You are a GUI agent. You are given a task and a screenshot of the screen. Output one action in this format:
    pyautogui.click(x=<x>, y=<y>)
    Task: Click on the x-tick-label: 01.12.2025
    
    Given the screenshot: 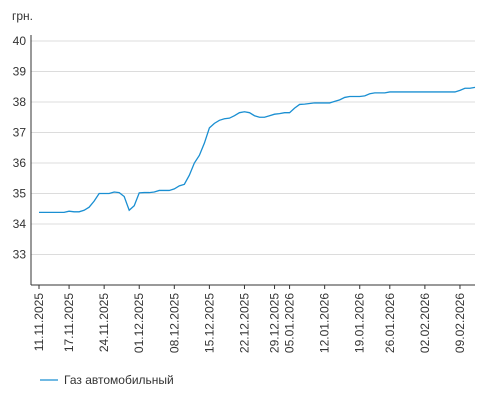 What is the action you would take?
    pyautogui.click(x=139, y=323)
    